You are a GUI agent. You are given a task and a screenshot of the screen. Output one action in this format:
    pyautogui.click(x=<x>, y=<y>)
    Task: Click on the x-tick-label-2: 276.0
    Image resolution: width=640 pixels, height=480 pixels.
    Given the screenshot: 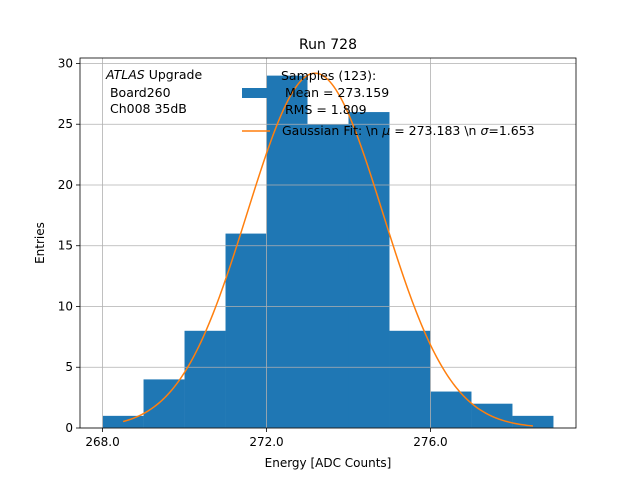 What is the action you would take?
    pyautogui.click(x=430, y=442)
    